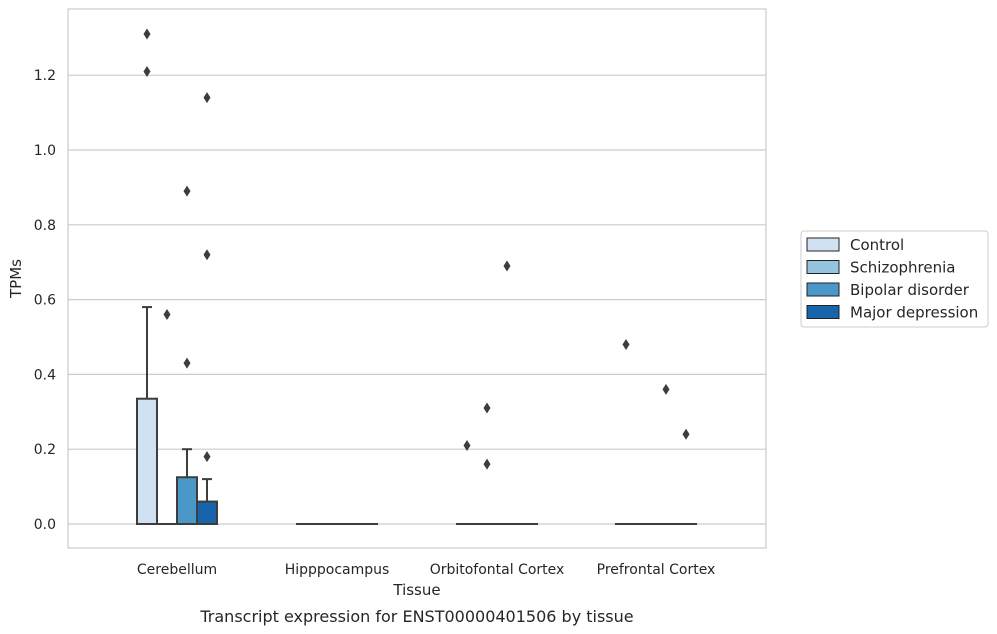  I want to click on y-tick-label: 0.4, so click(45, 375).